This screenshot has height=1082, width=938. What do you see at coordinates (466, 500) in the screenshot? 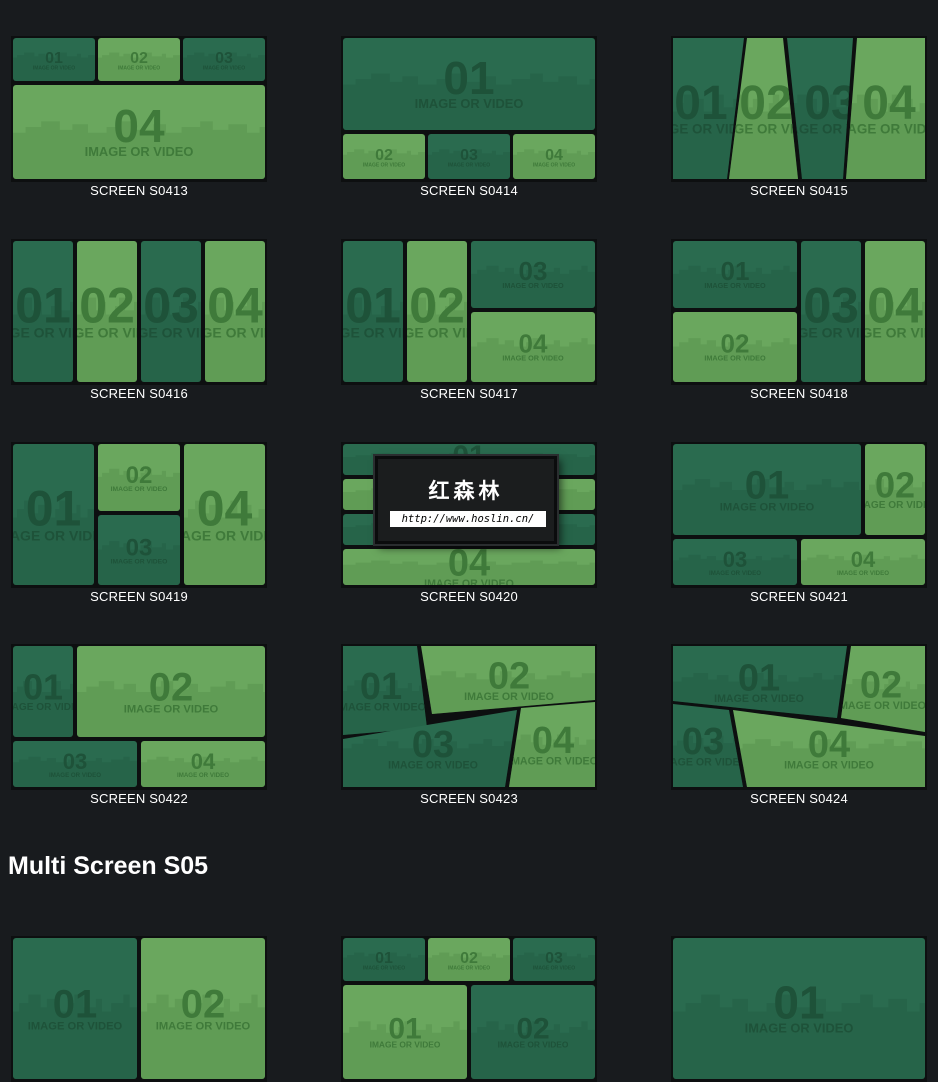
I see `watermark-overlay: 红森林 http://www.hoslin.cn/` at bounding box center [466, 500].